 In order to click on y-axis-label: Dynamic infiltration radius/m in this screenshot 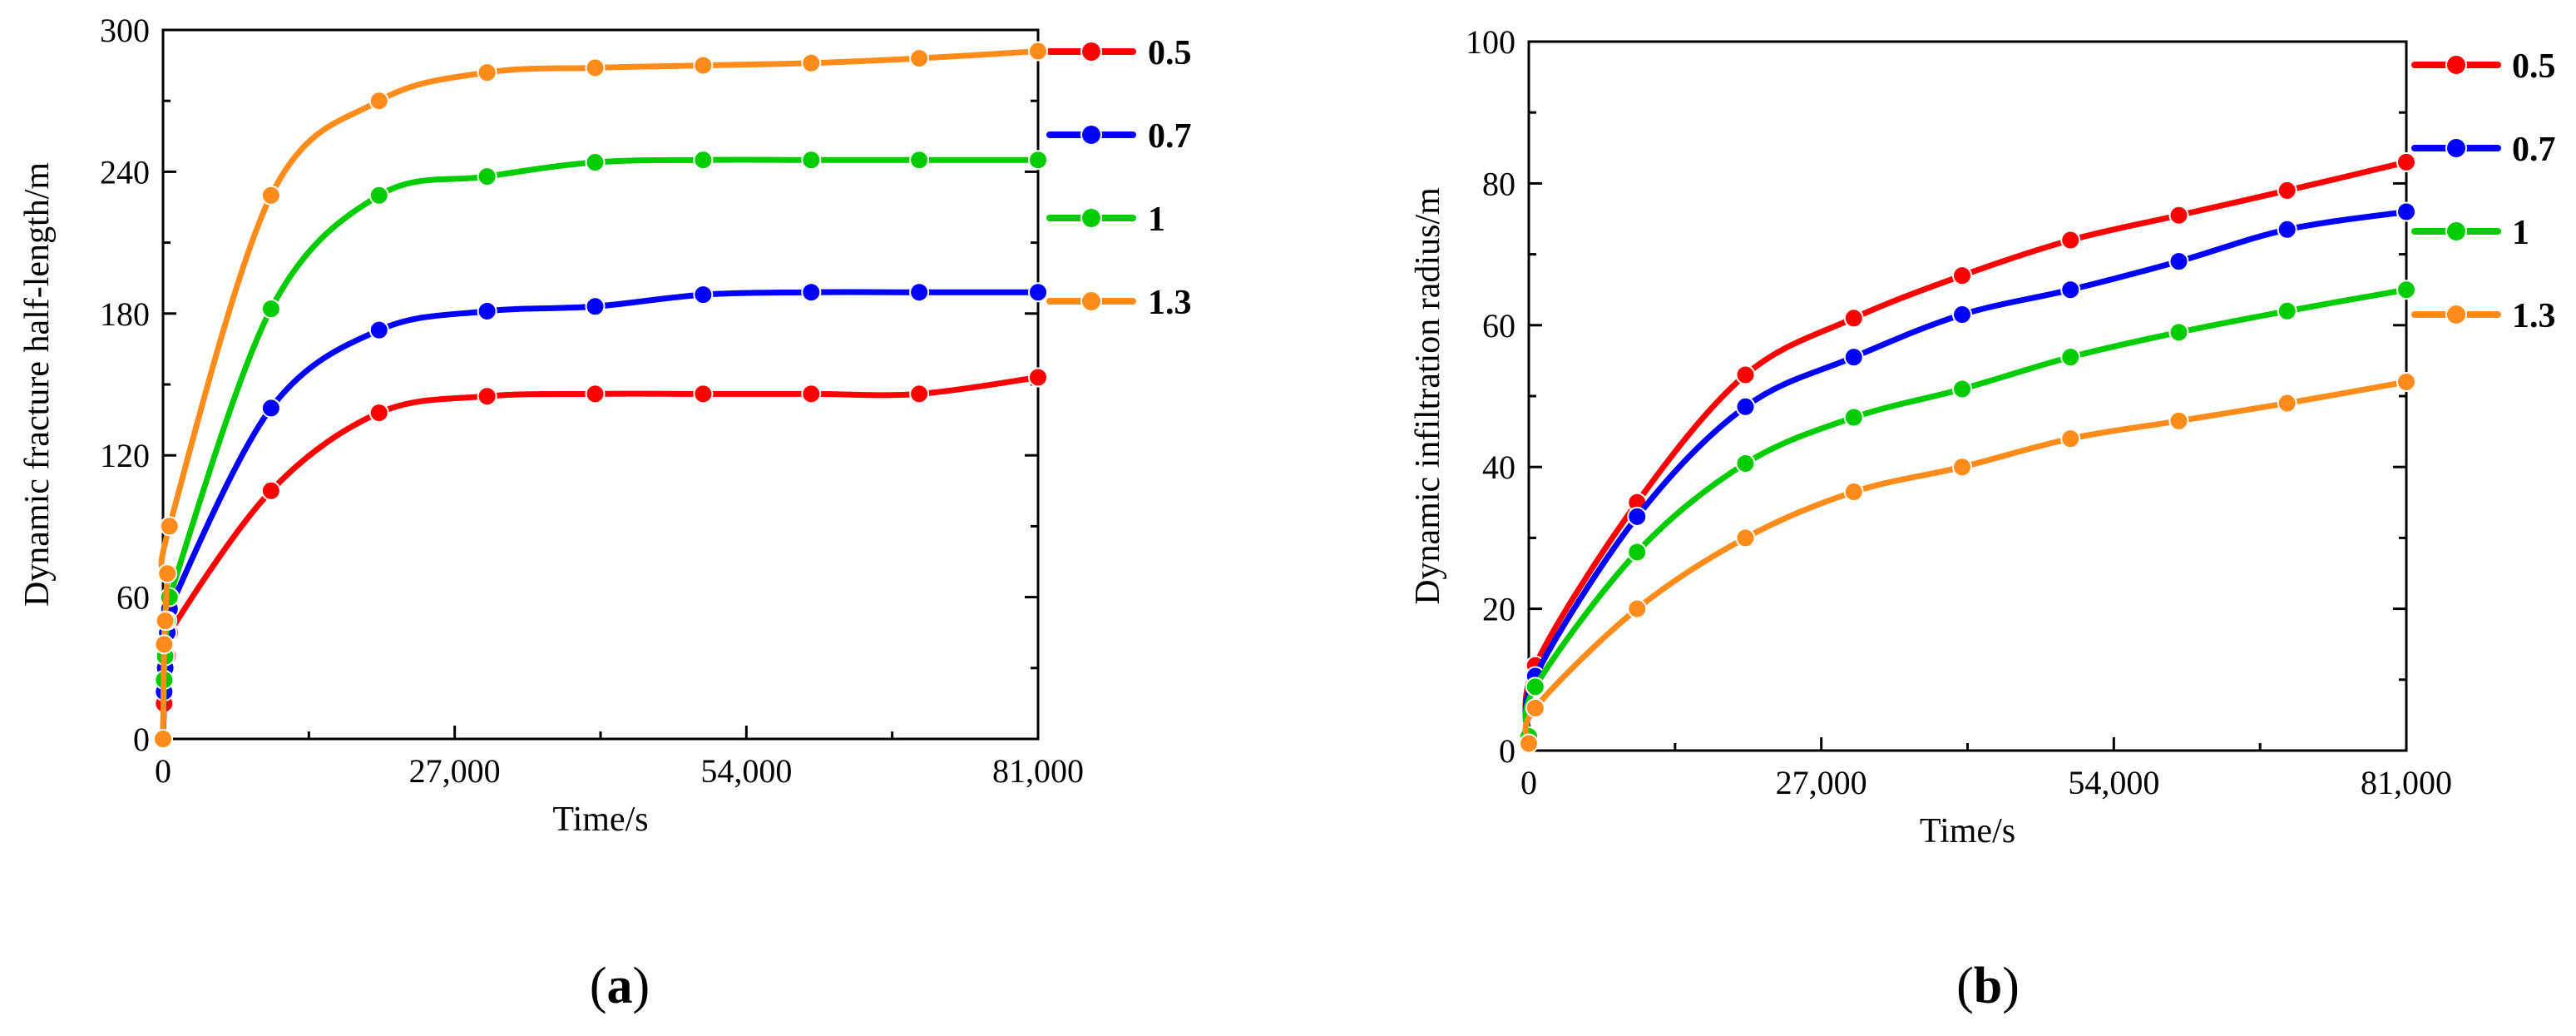, I will do `click(1428, 396)`.